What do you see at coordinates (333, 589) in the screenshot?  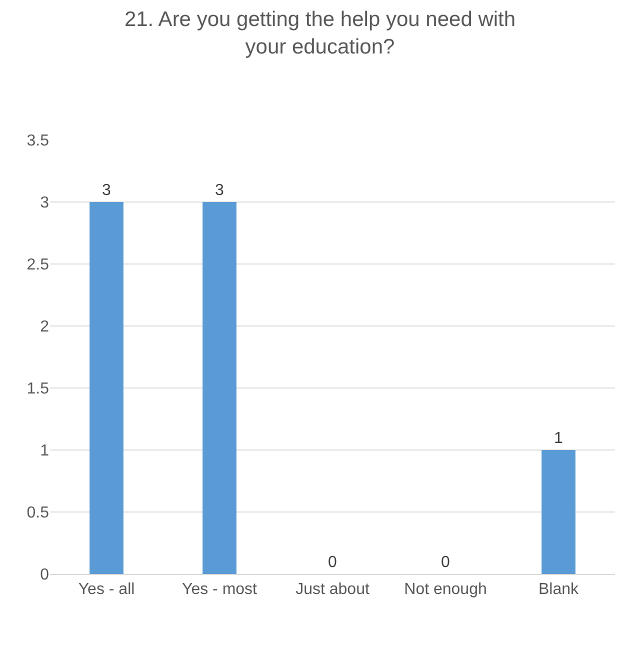 I see `x-tick-label: Just about` at bounding box center [333, 589].